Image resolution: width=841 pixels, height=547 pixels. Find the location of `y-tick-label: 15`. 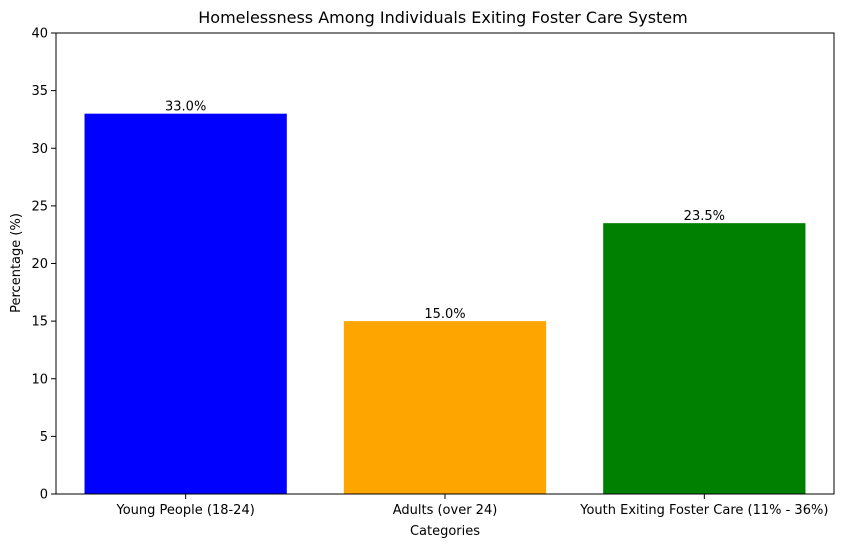

y-tick-label: 15 is located at coordinates (39, 322).